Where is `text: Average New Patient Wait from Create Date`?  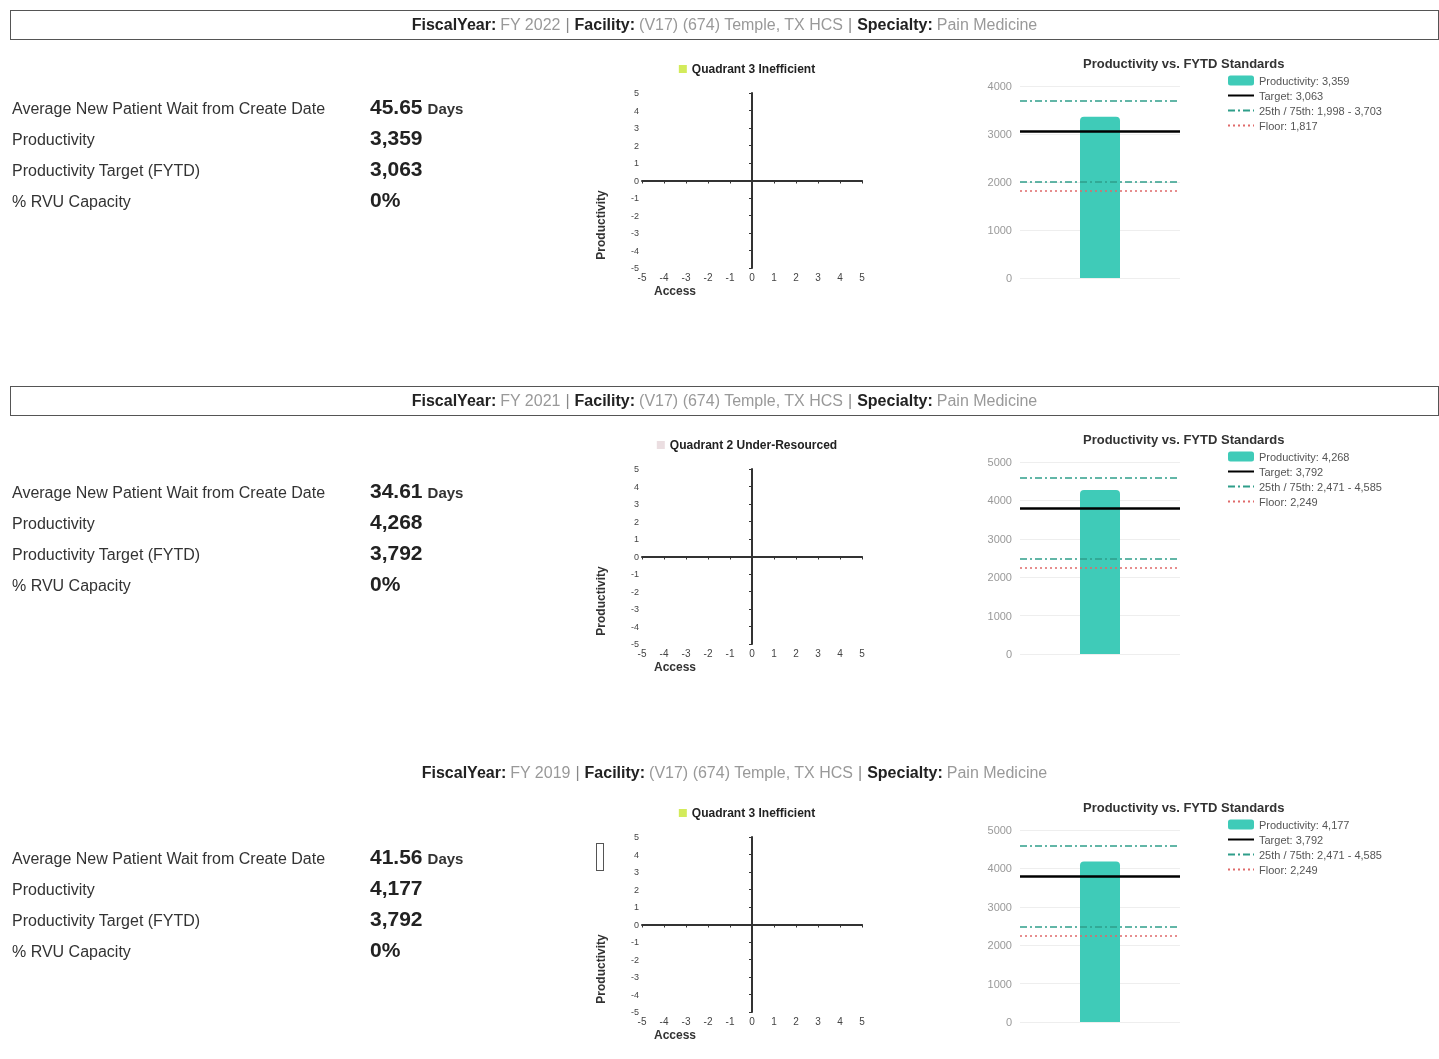
text: Average New Patient Wait from Create Date is located at coordinates (169, 859).